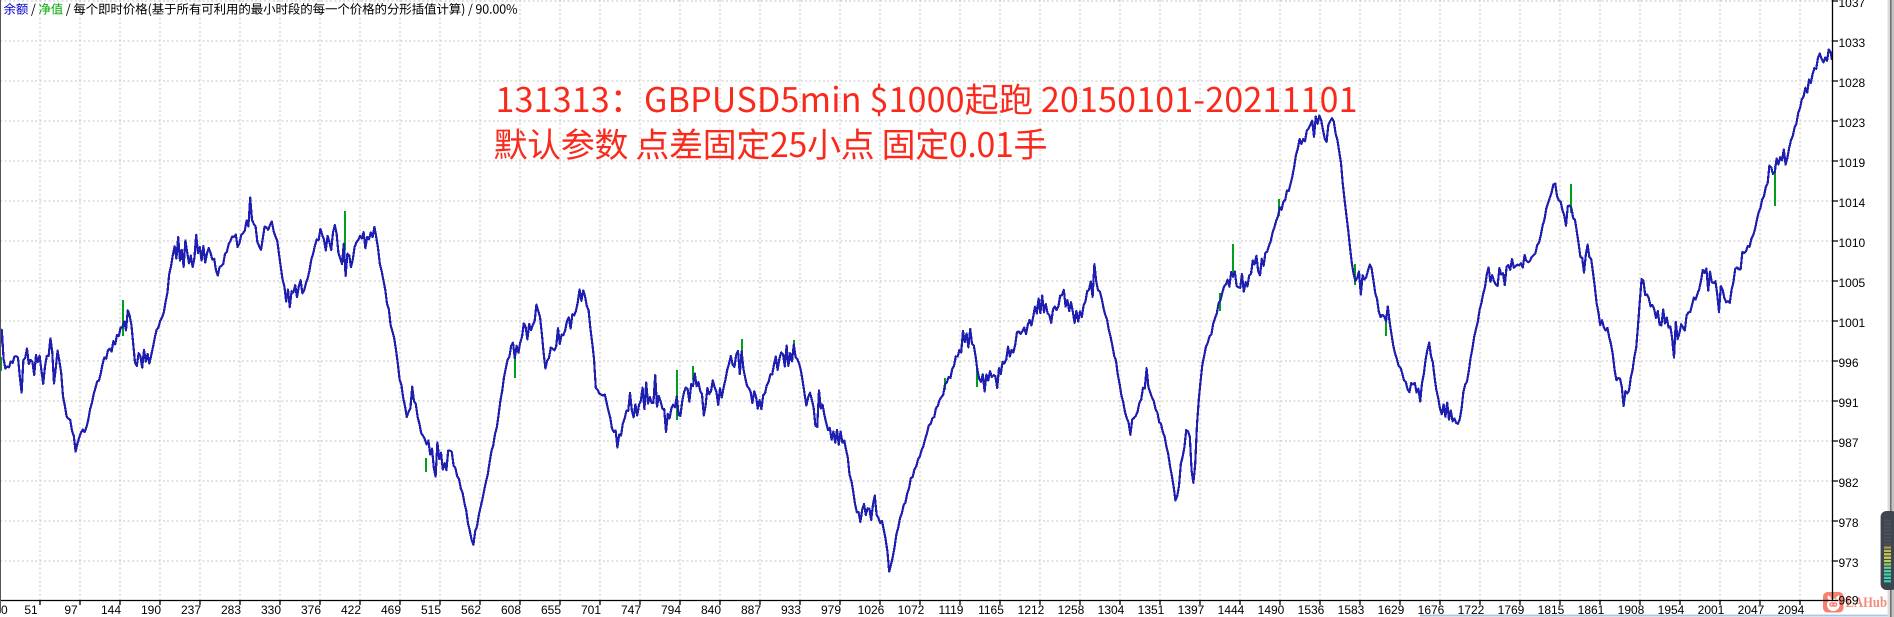 The height and width of the screenshot is (617, 1894). Describe the element at coordinates (1849, 483) in the screenshot. I see `svg-text: 982` at that location.